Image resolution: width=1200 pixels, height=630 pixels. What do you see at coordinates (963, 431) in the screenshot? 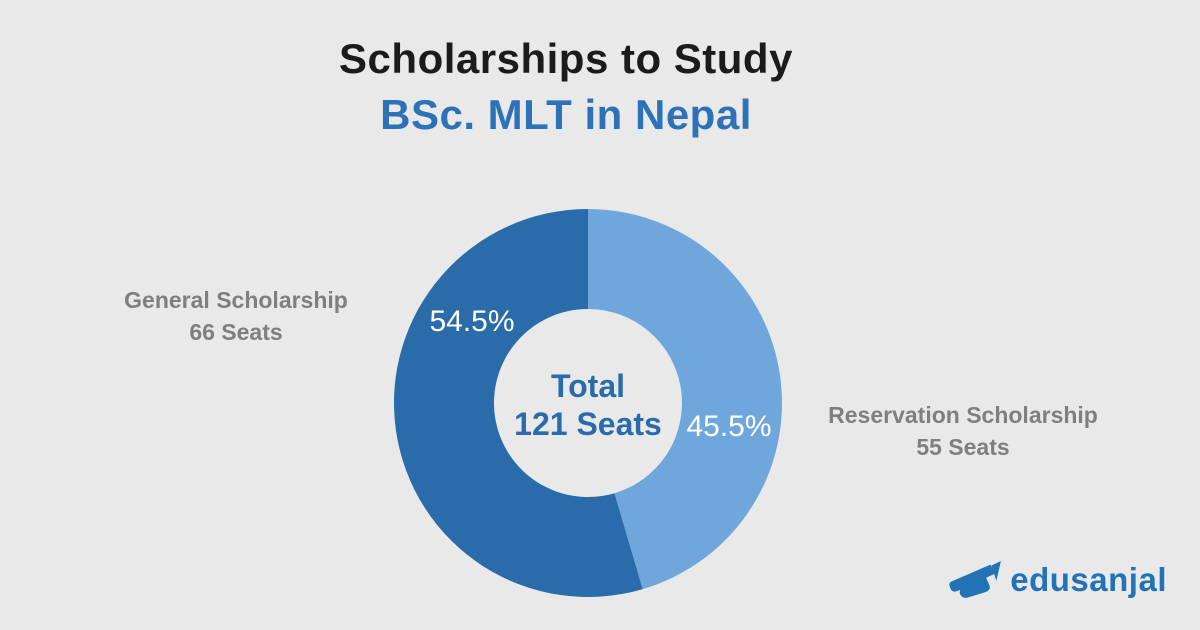
I see `caption-reservation-scholarship: Reservation Scholarship 55 Seats` at bounding box center [963, 431].